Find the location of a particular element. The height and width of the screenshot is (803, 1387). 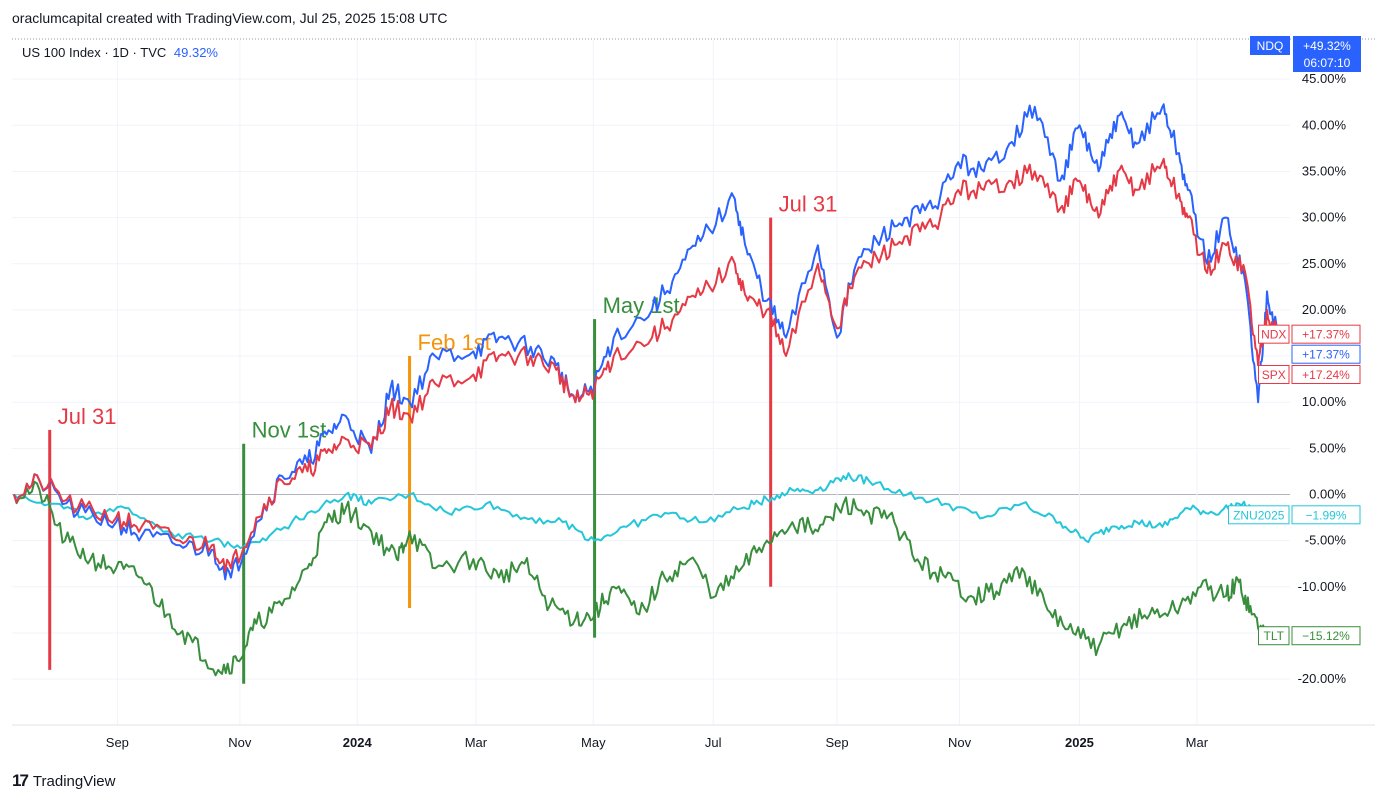

x-axis: Sep Nov 2024 Mar May Jul Sep Nov 2025 Mar is located at coordinates (693, 737).